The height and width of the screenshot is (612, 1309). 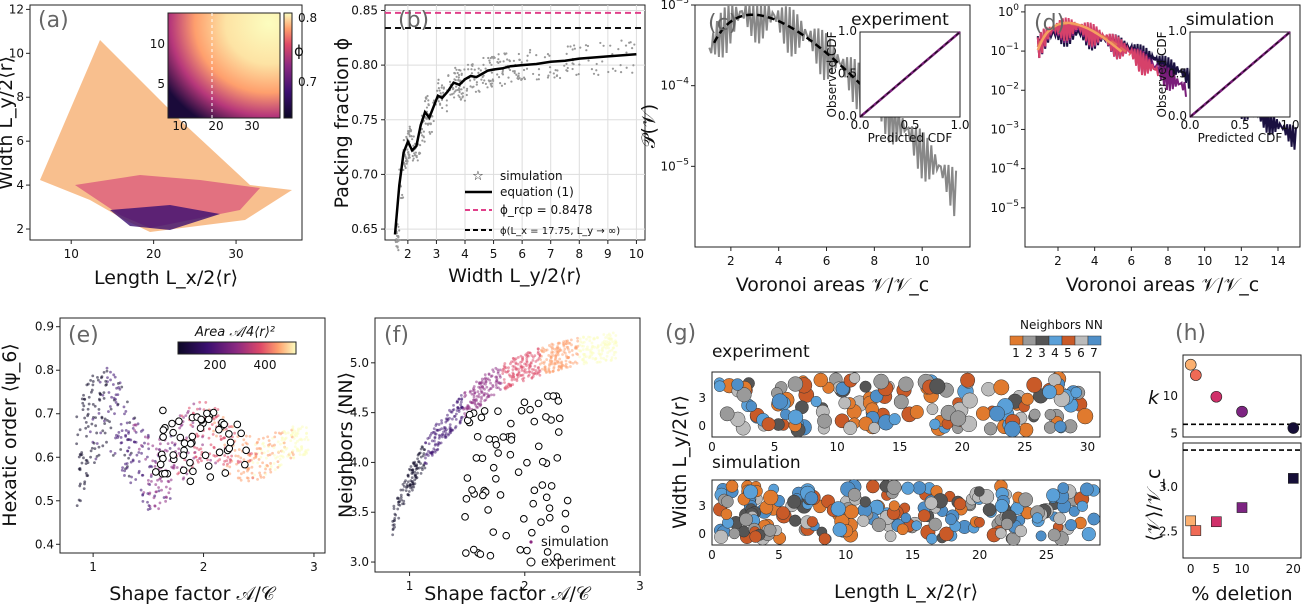 I want to click on panel-b-xlabel: Width L_y/2⟨r⟩, so click(x=515, y=276).